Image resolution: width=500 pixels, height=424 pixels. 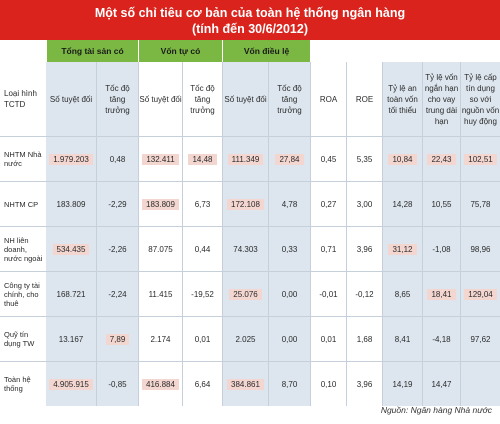 What do you see at coordinates (202, 159) in the screenshot?
I see `cell-value: 14,48` at bounding box center [202, 159].